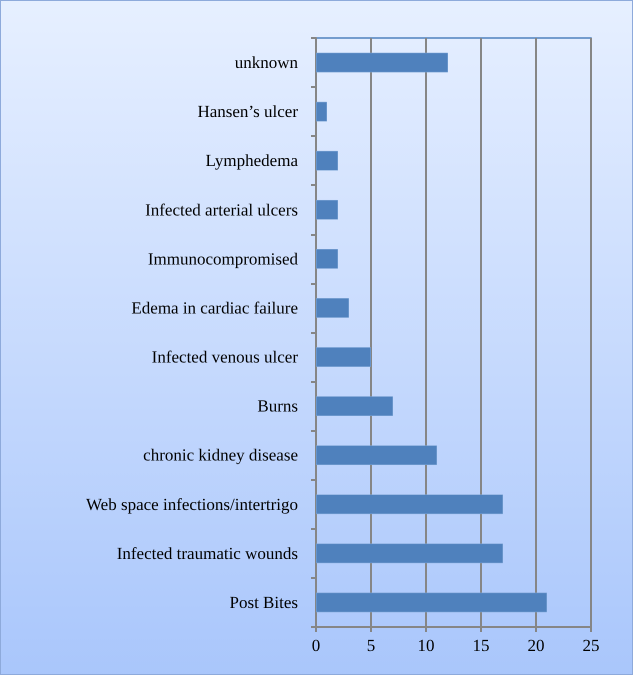  I want to click on x-tick-label: 20, so click(536, 645).